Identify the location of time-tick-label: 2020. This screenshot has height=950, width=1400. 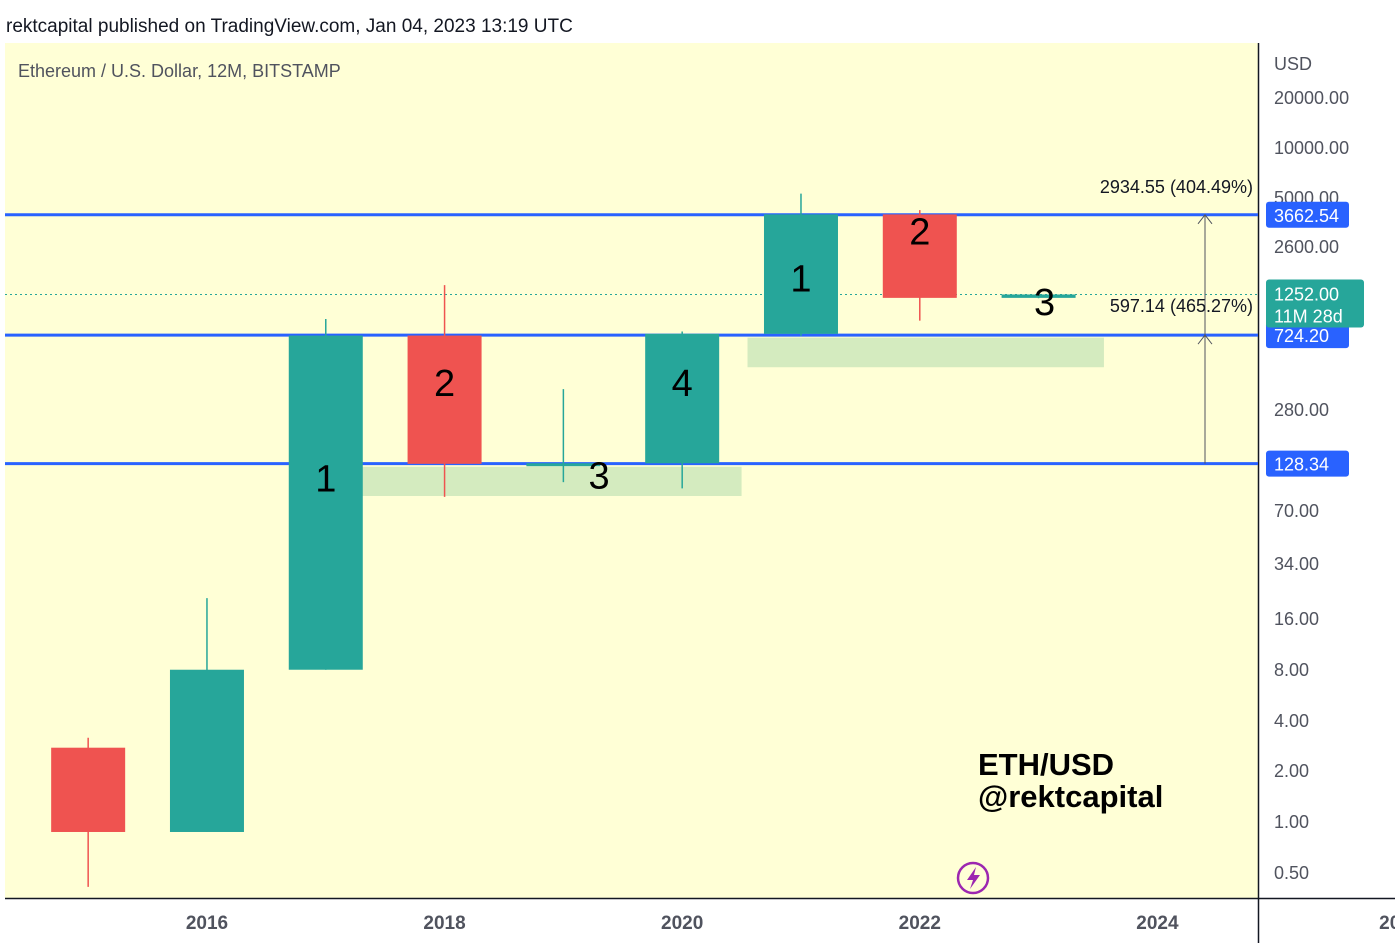
(682, 923).